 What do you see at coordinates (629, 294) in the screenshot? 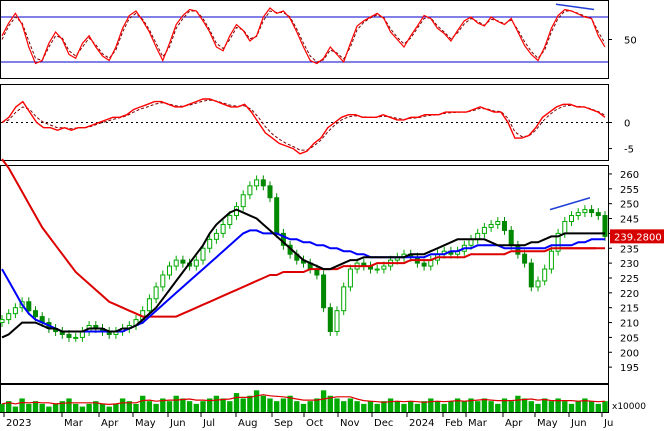
I see `price-ytick-label-220: 220` at bounding box center [629, 294].